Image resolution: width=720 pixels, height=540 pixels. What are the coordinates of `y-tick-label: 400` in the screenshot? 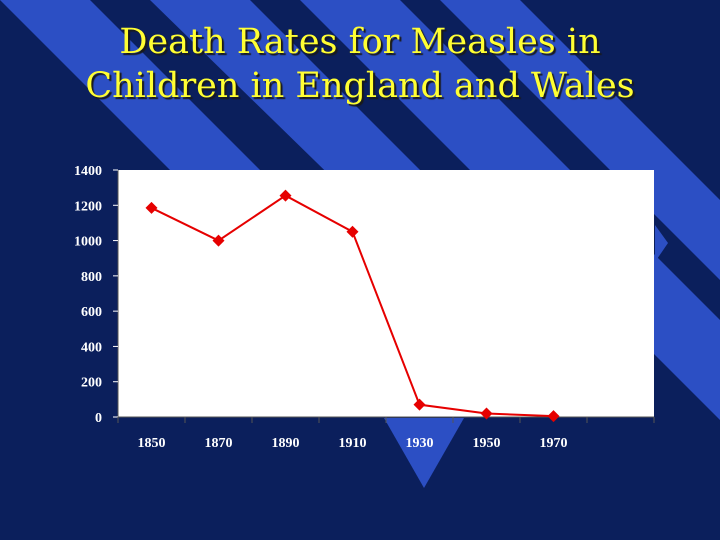 It's located at (91, 347).